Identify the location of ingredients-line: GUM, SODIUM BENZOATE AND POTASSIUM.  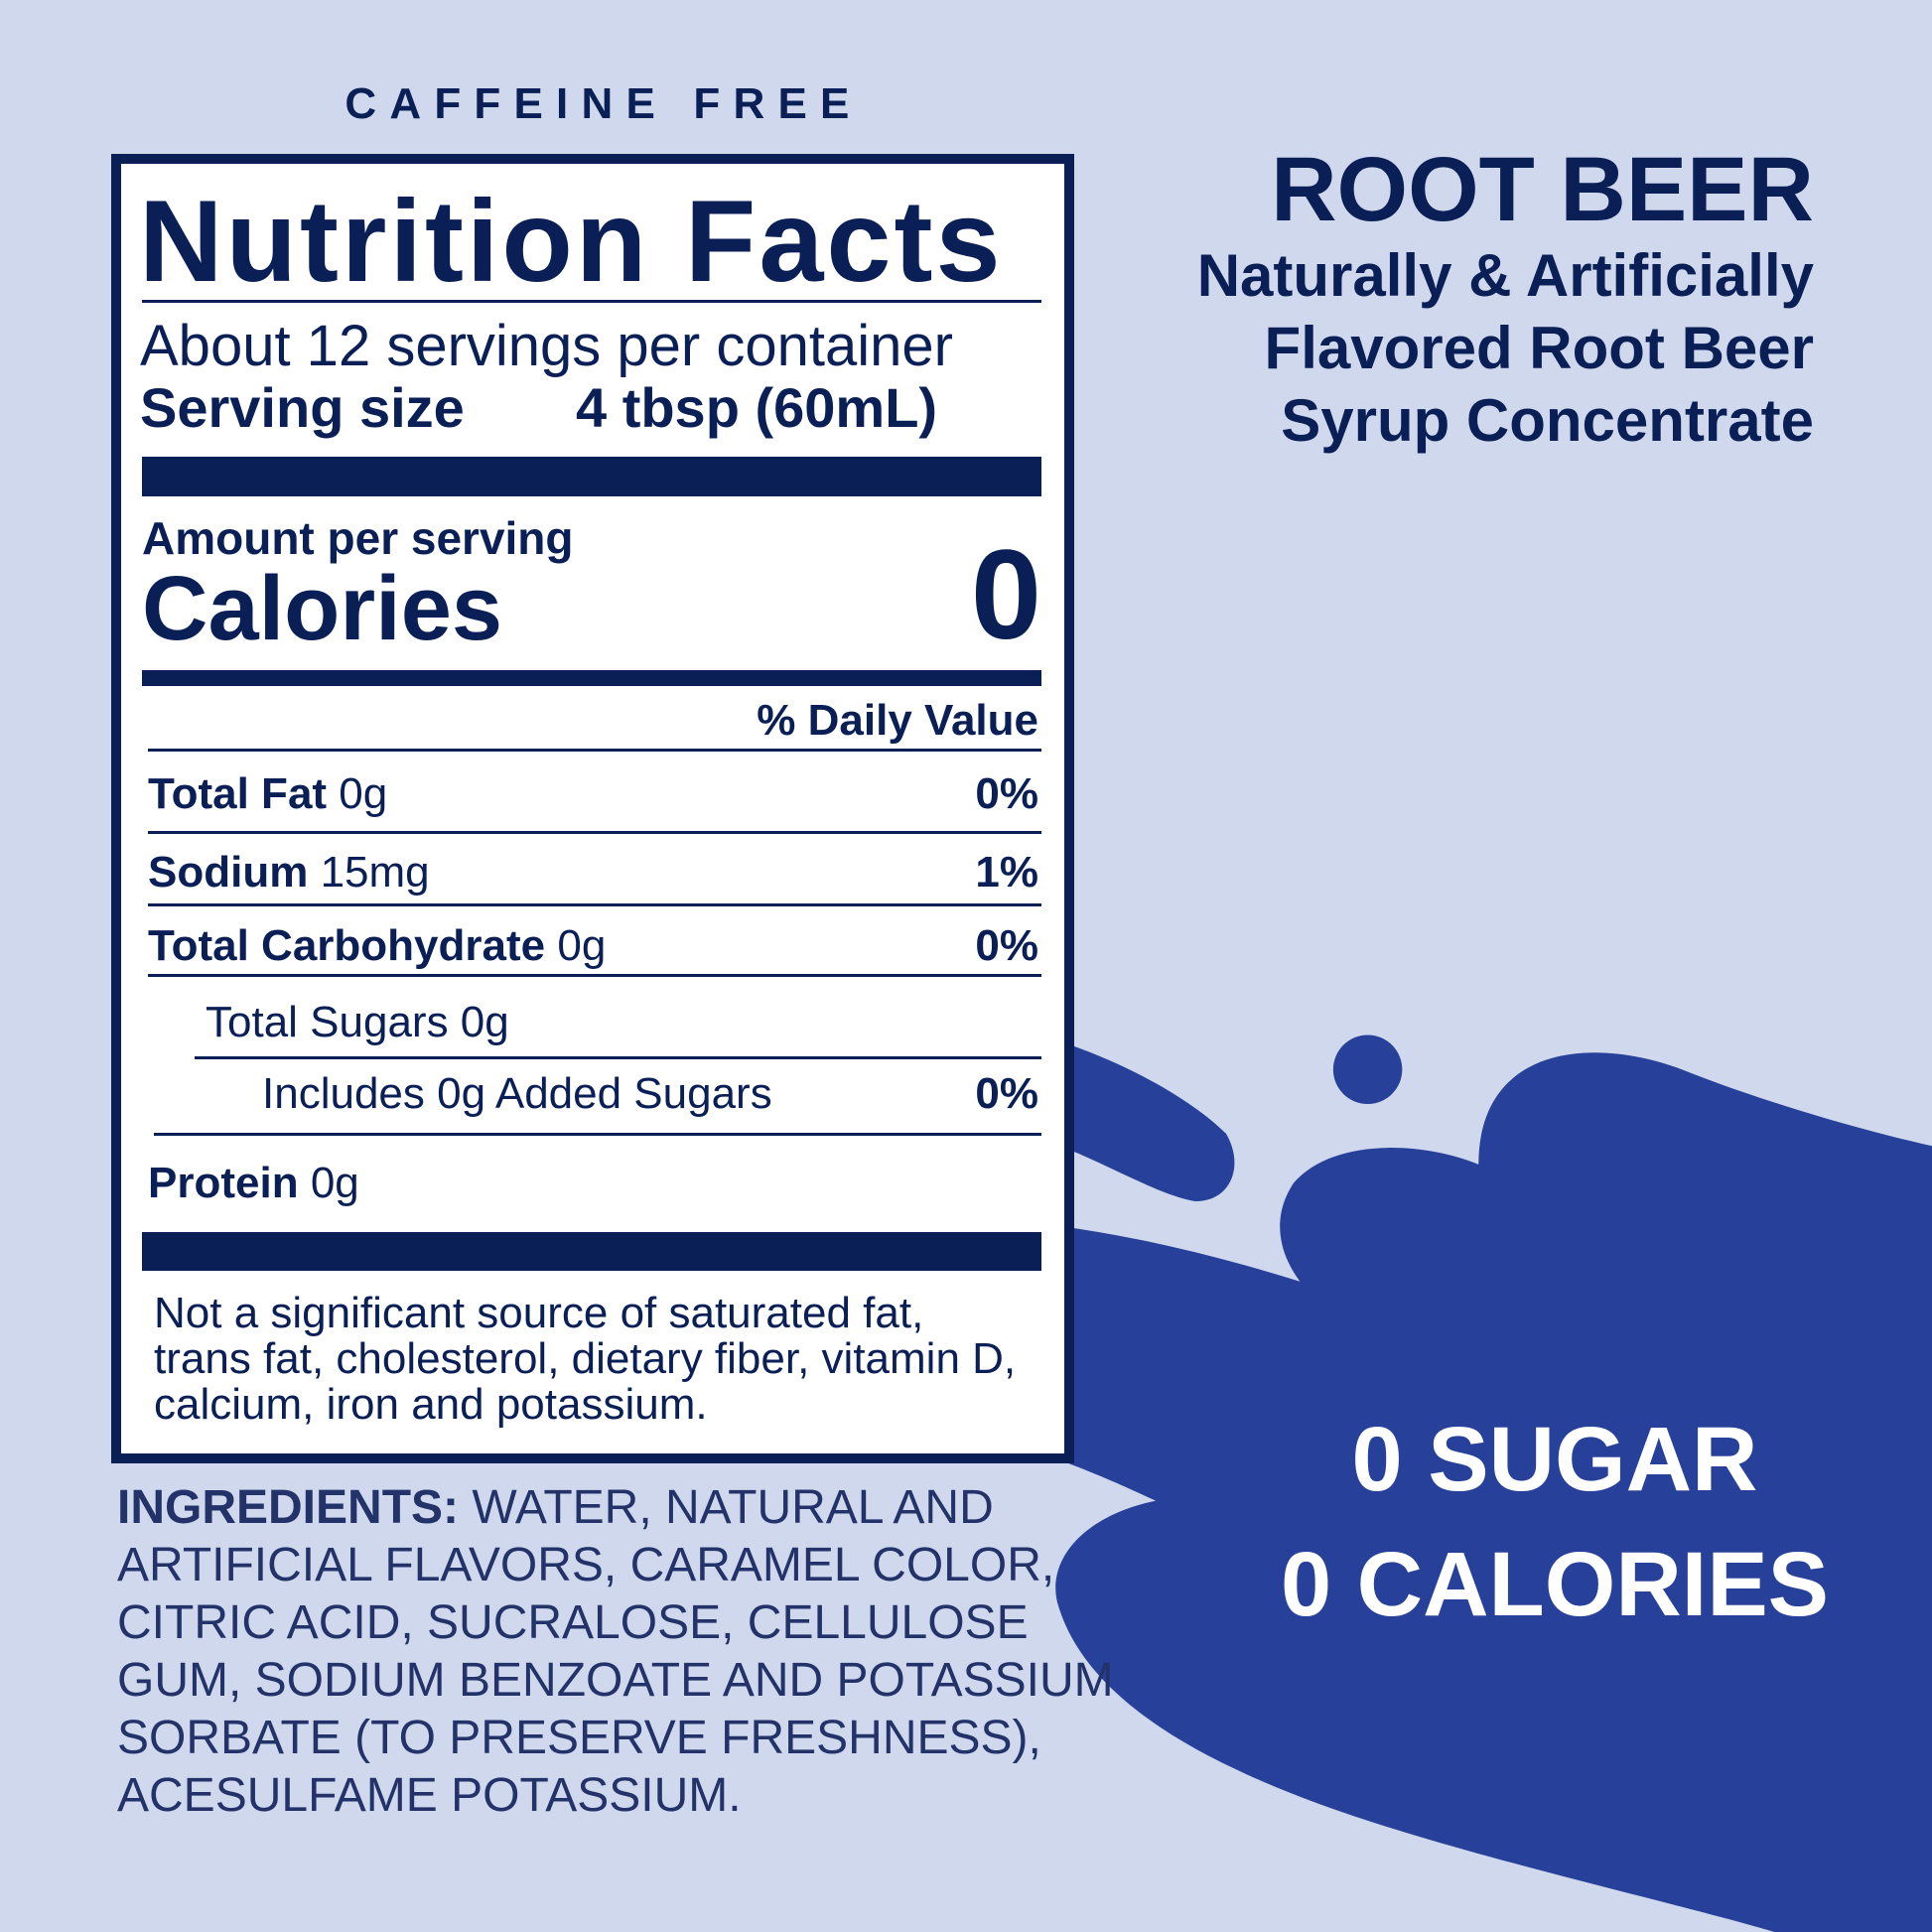
(615, 1680).